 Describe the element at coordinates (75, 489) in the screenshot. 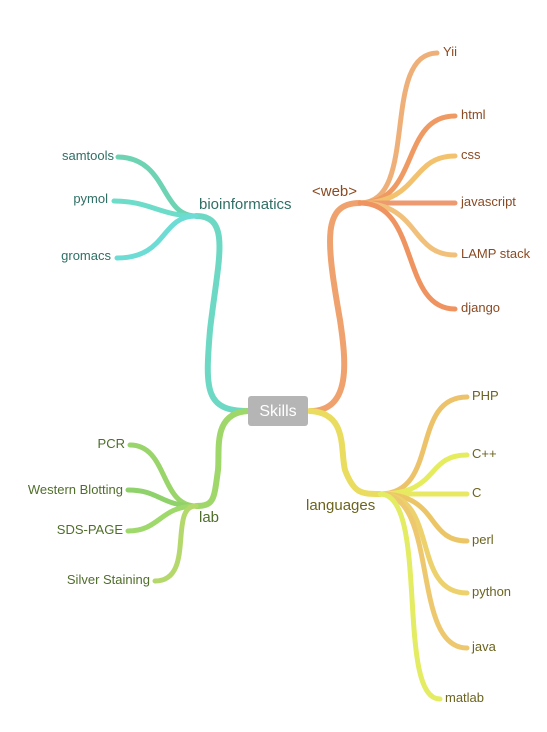

I see `leaf-western-blotting: Western Blotting` at that location.